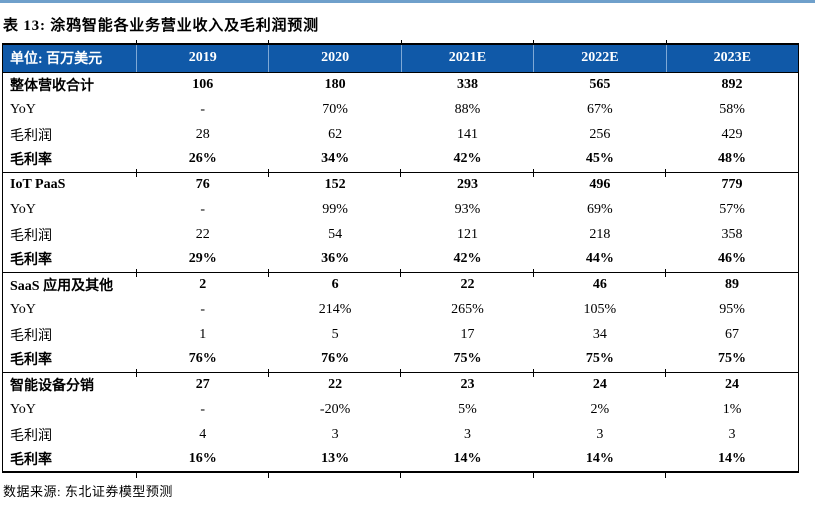 The image size is (815, 505). I want to click on row-label: IoT PaaS, so click(69, 184).